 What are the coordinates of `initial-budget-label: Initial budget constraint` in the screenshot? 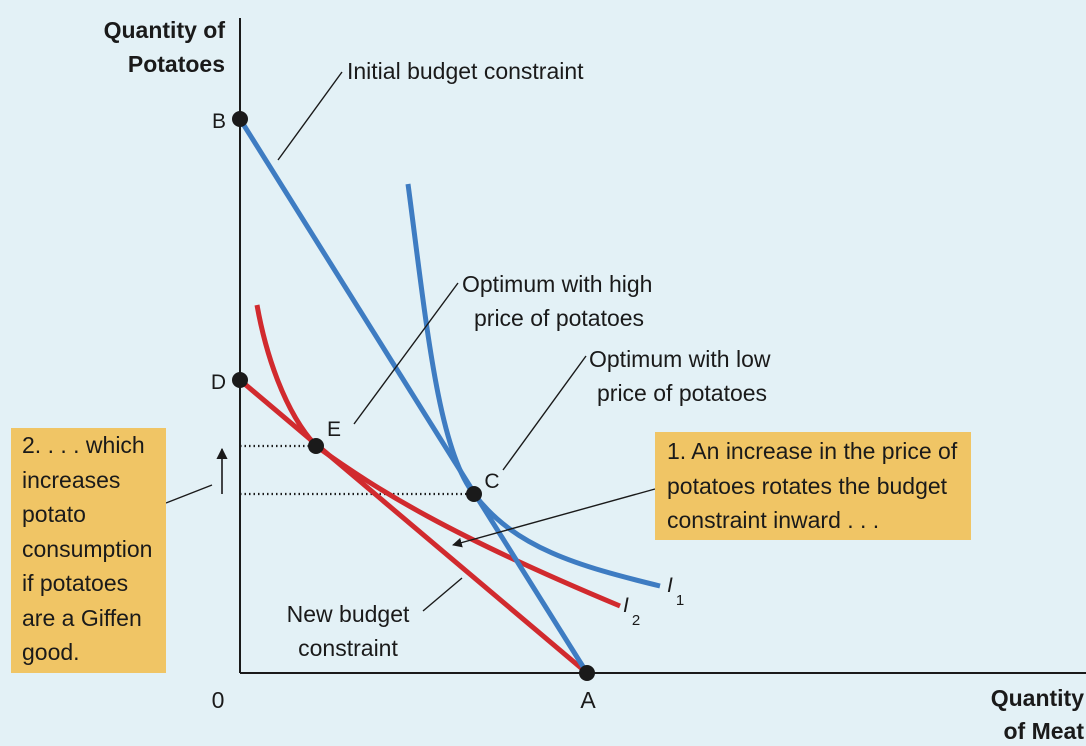 It's located at (465, 71).